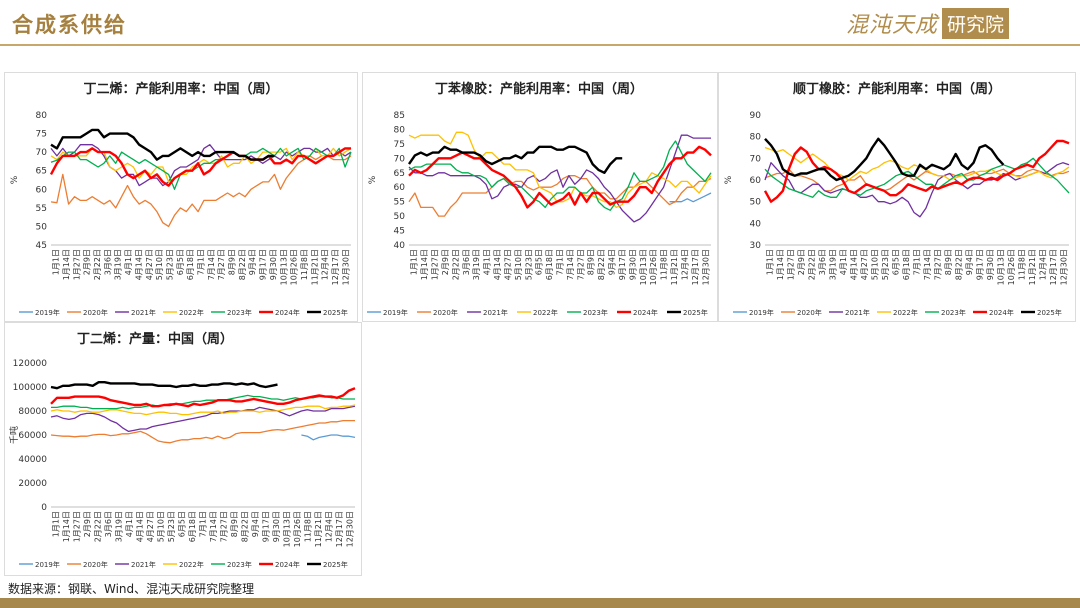 This screenshot has height=608, width=1080. I want to click on x-tick-label: 5月23日, so click(528, 264).